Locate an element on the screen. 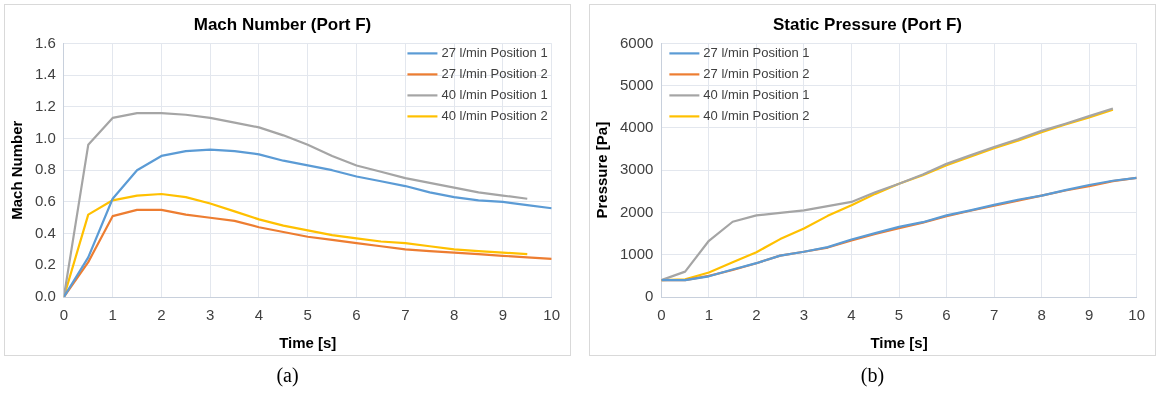 The width and height of the screenshot is (1176, 401). y-tick-label: 1000 is located at coordinates (636, 253).